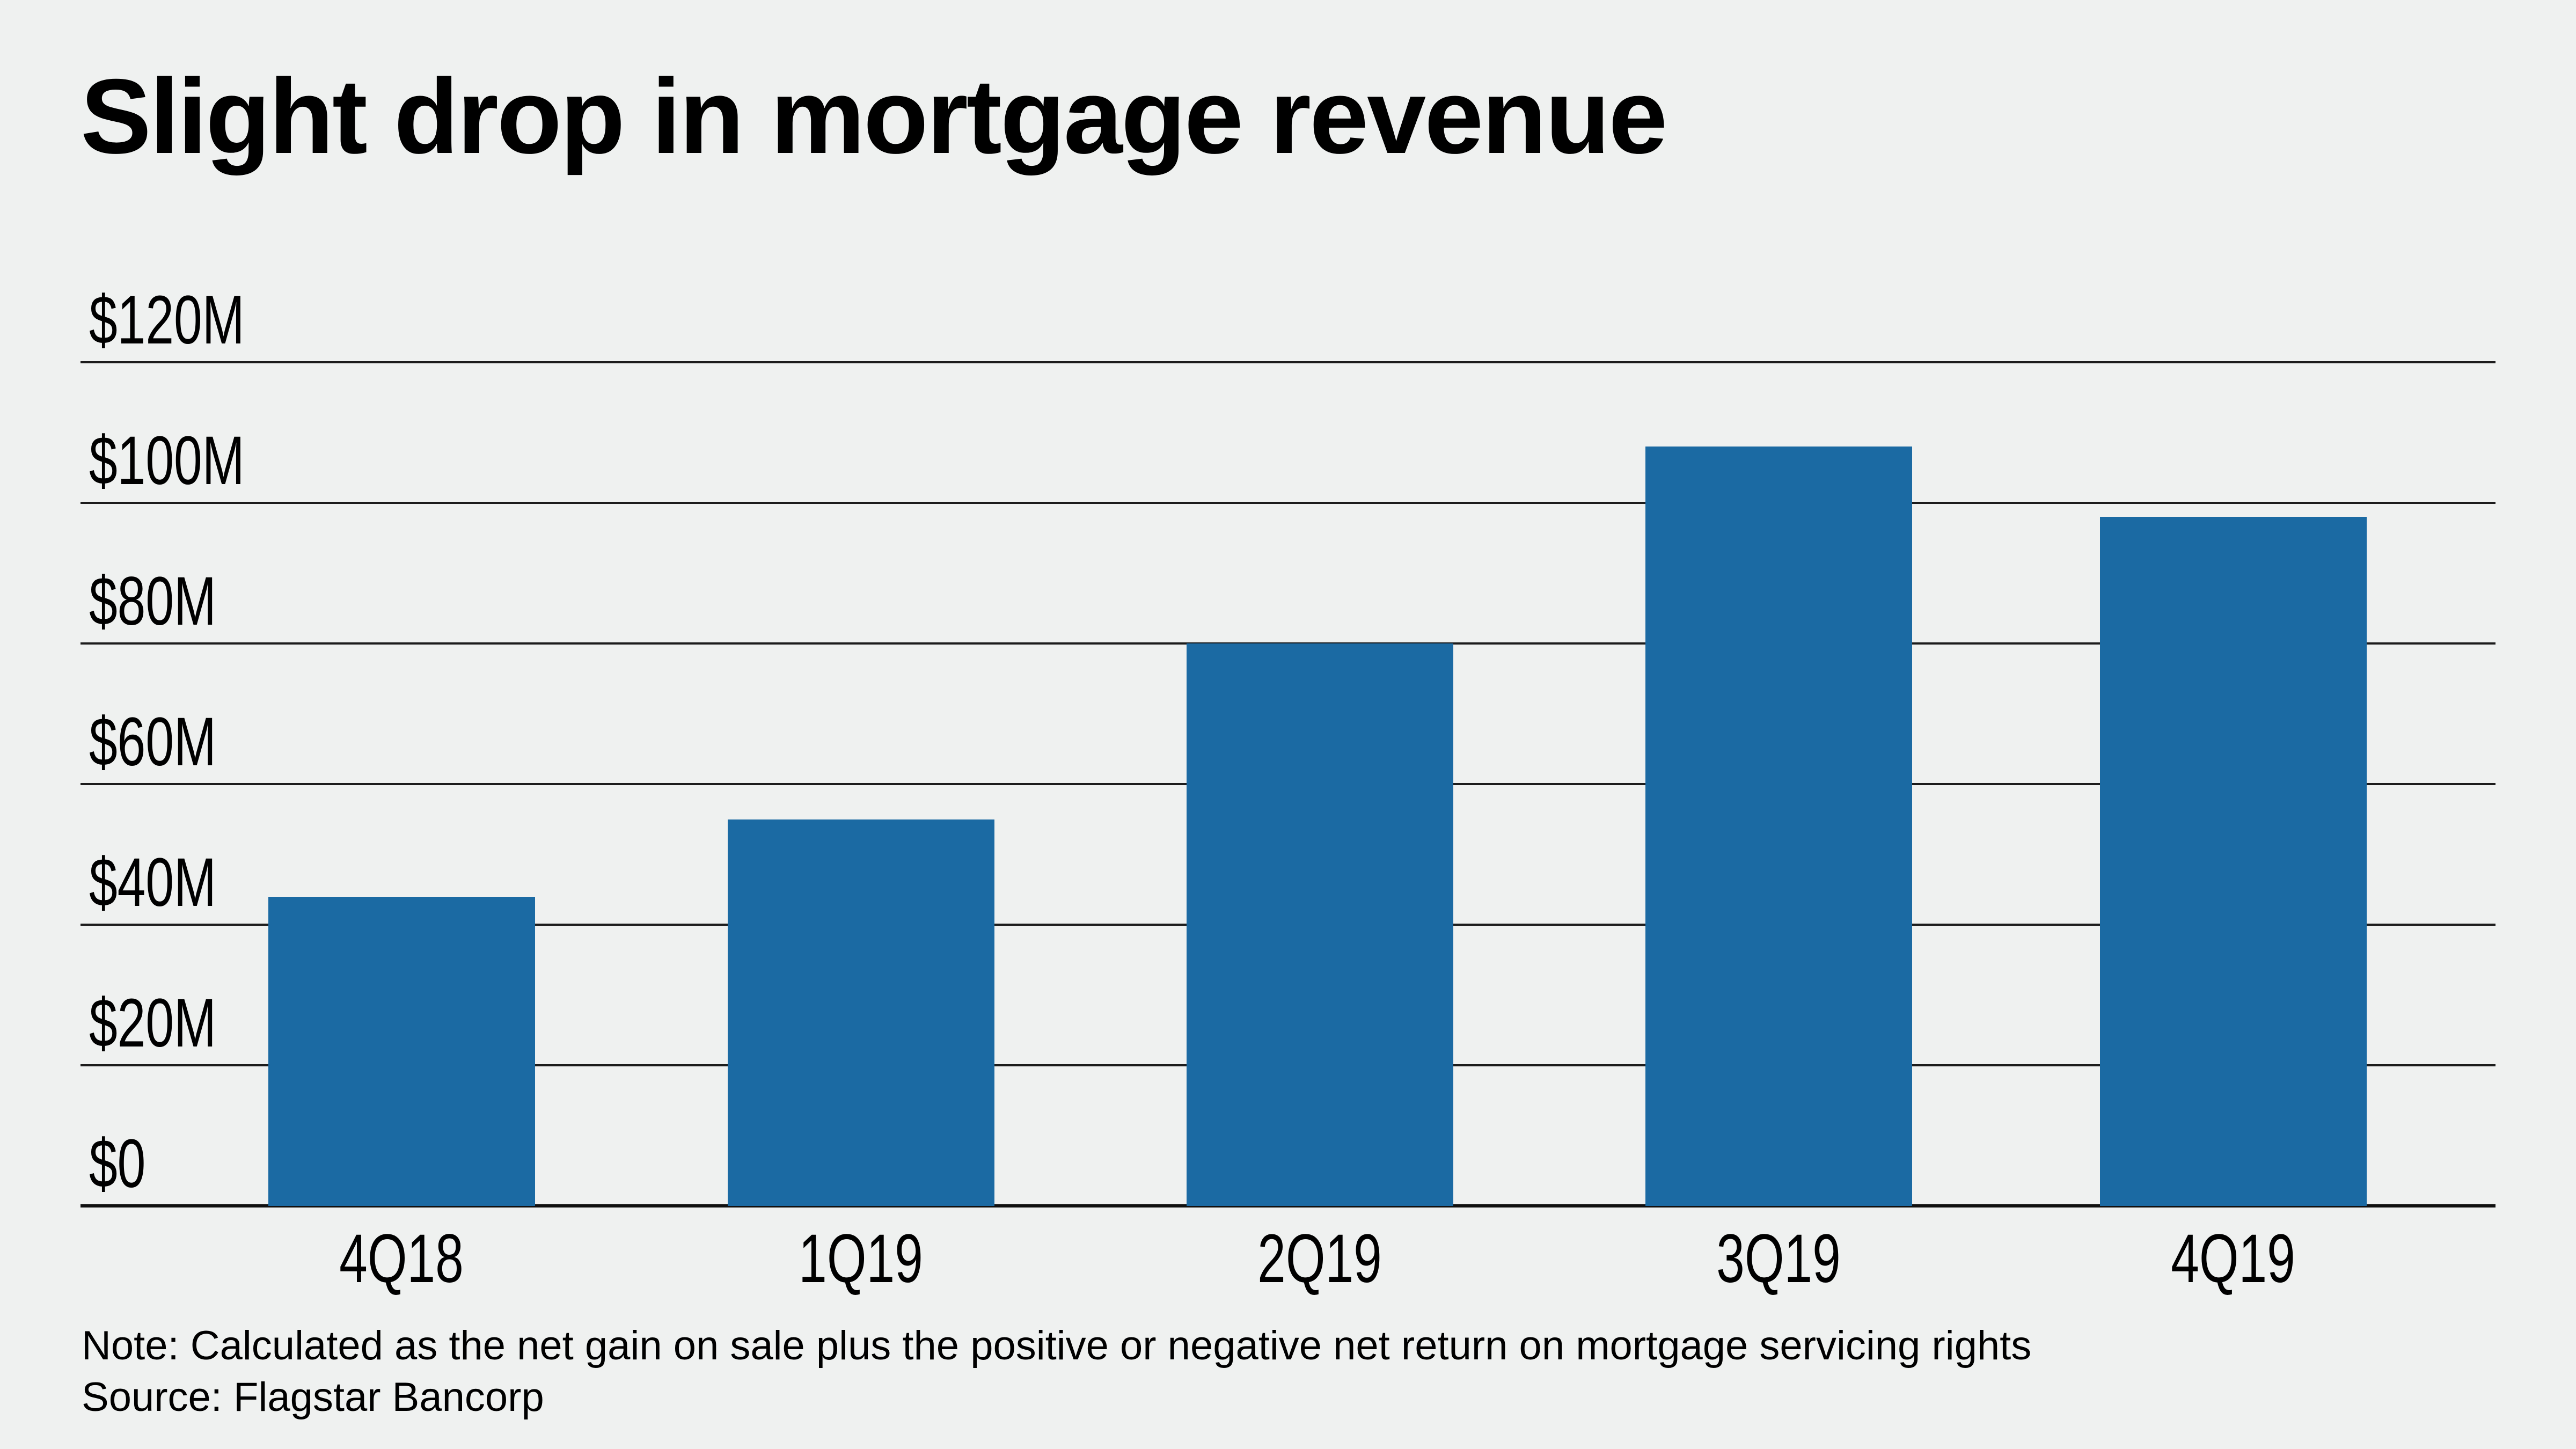  I want to click on x-axis-tick-label: 4Q19, so click(2233, 1258).